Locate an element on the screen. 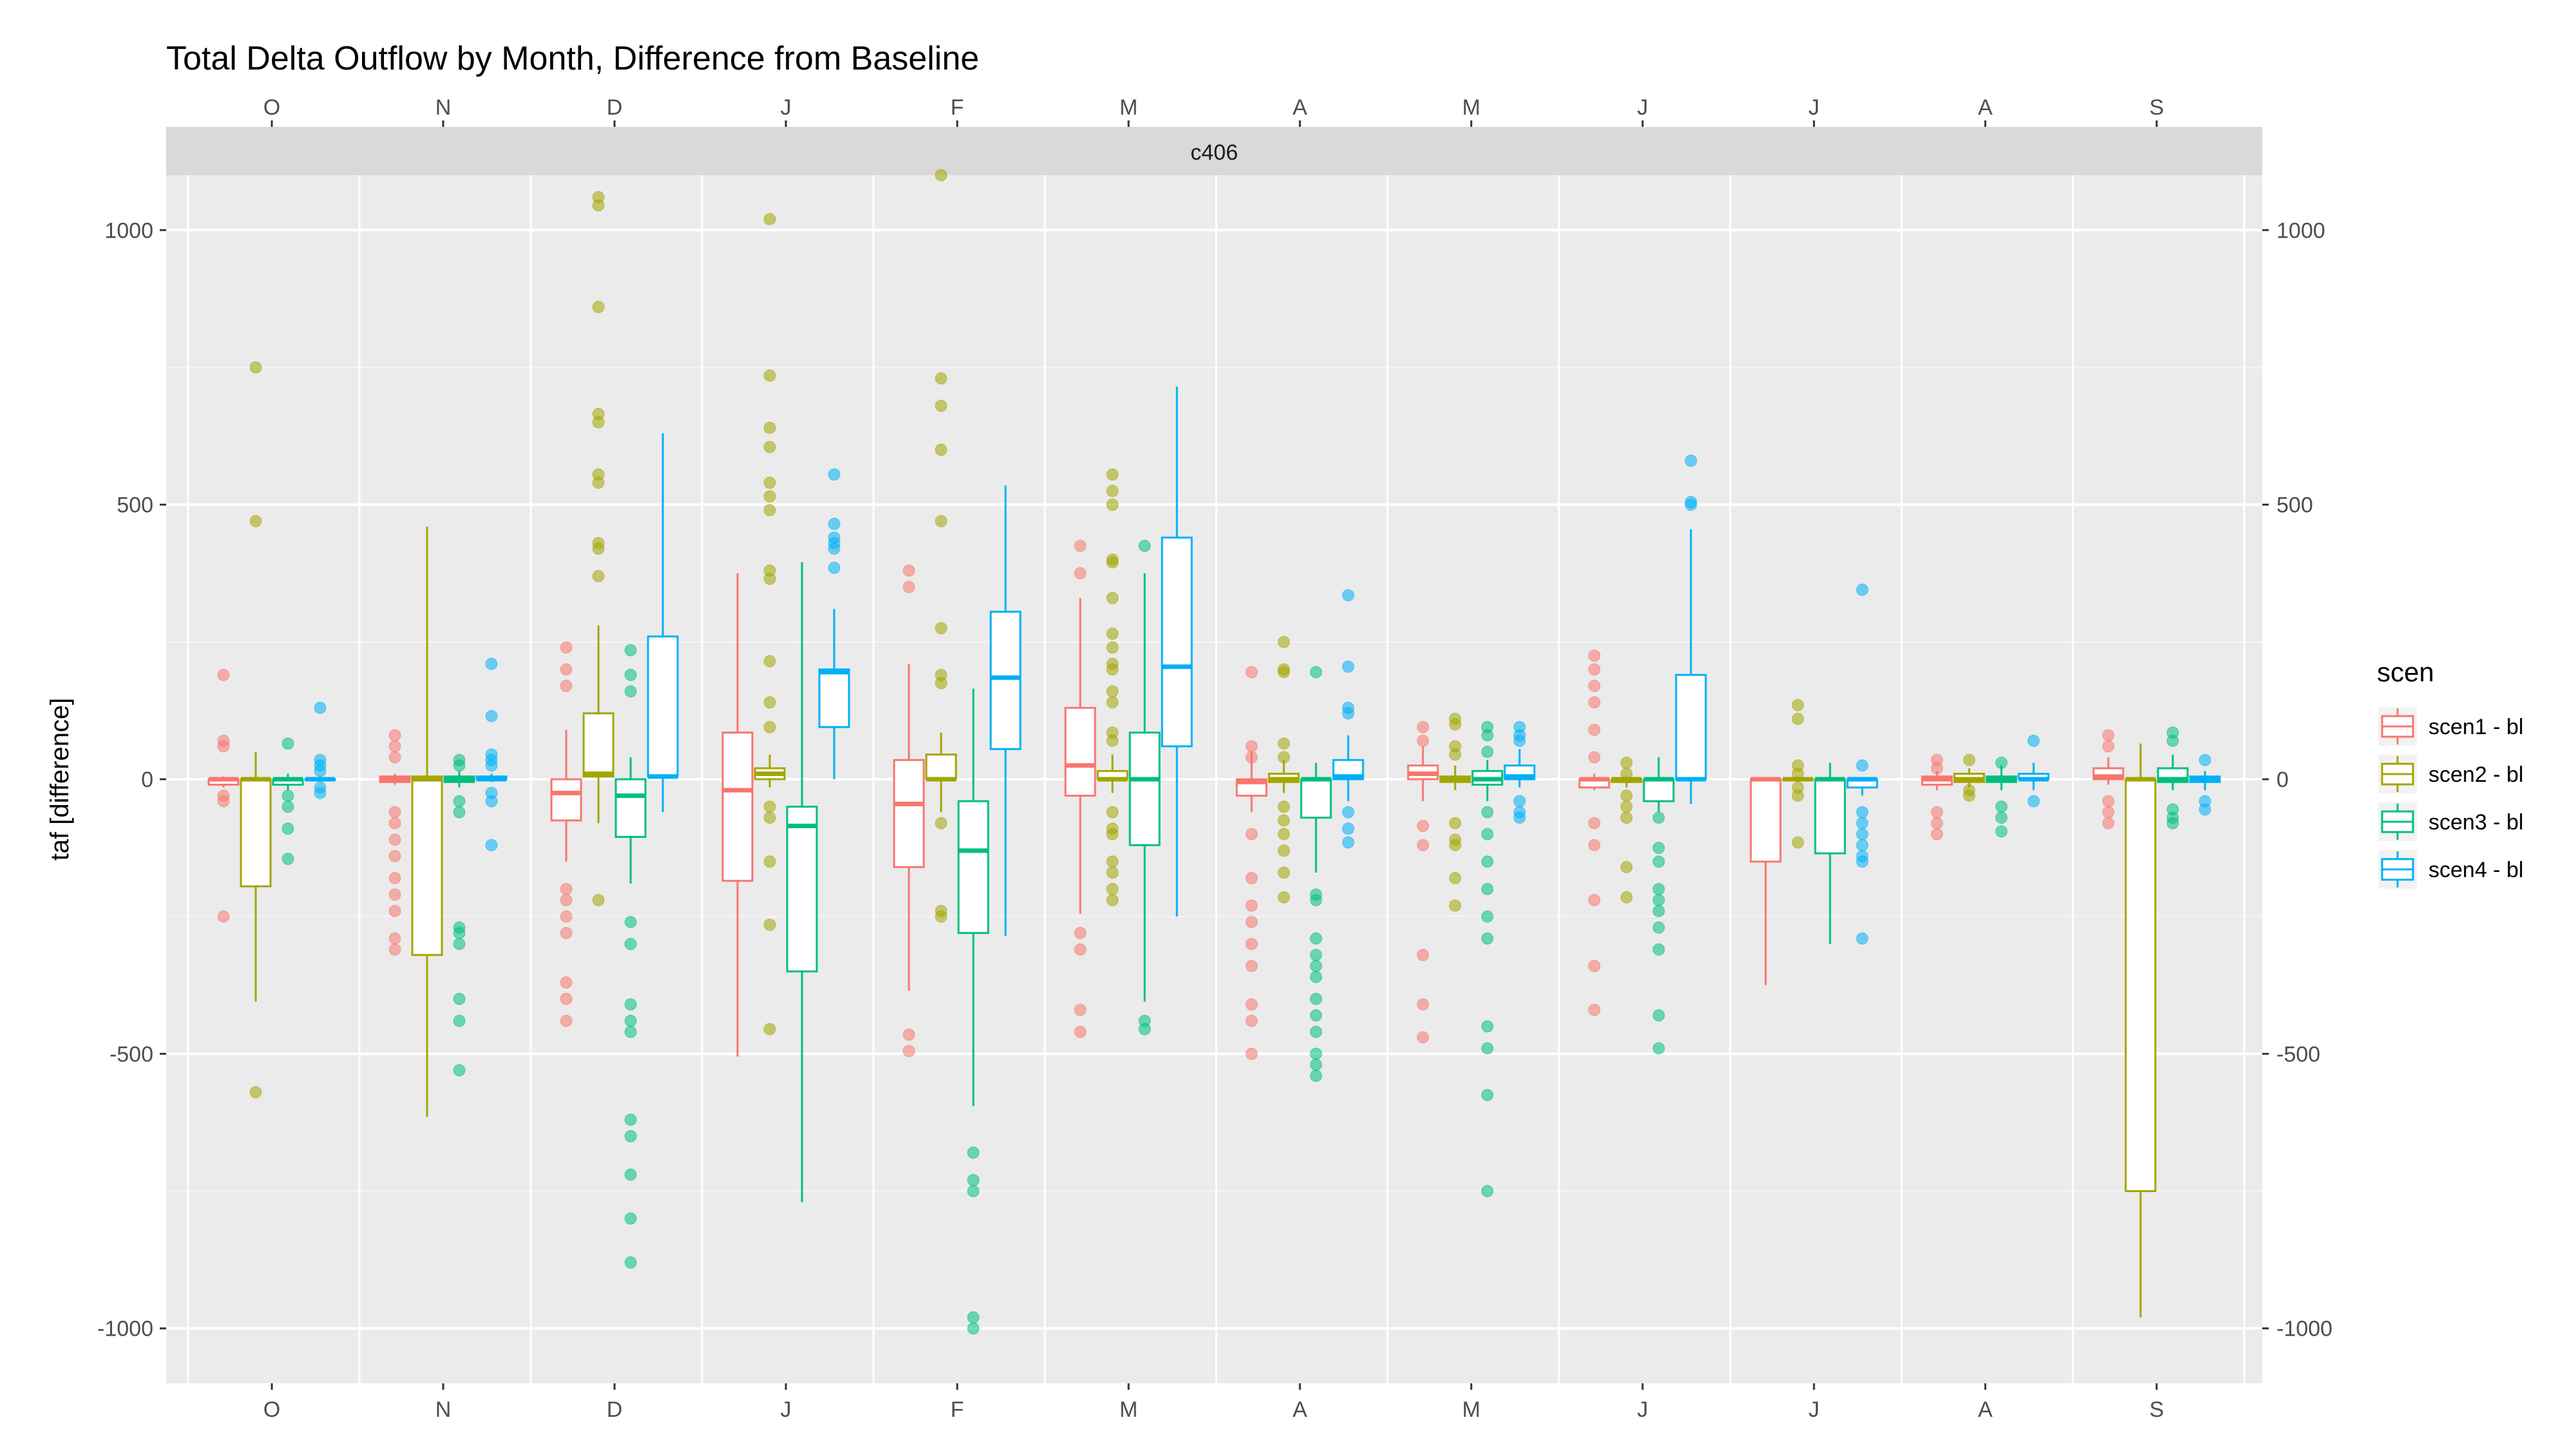  y-tick-label-right: 0 is located at coordinates (2282, 780).